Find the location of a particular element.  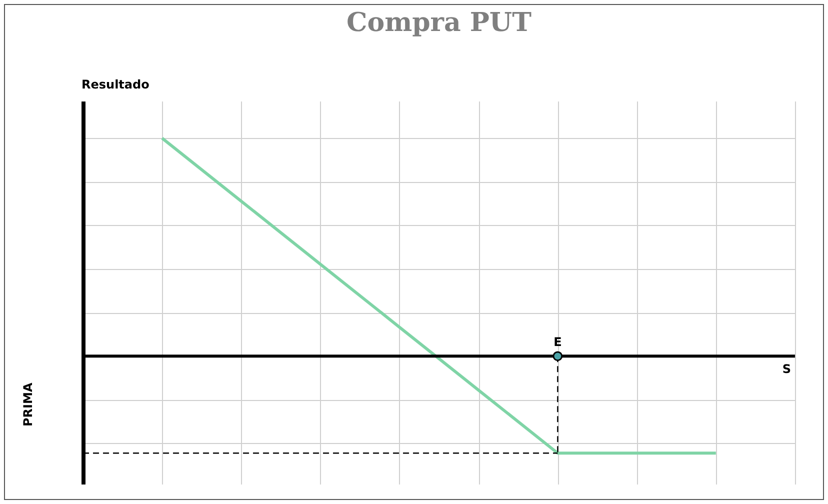

chart-title: Compra PUT is located at coordinates (439, 23).